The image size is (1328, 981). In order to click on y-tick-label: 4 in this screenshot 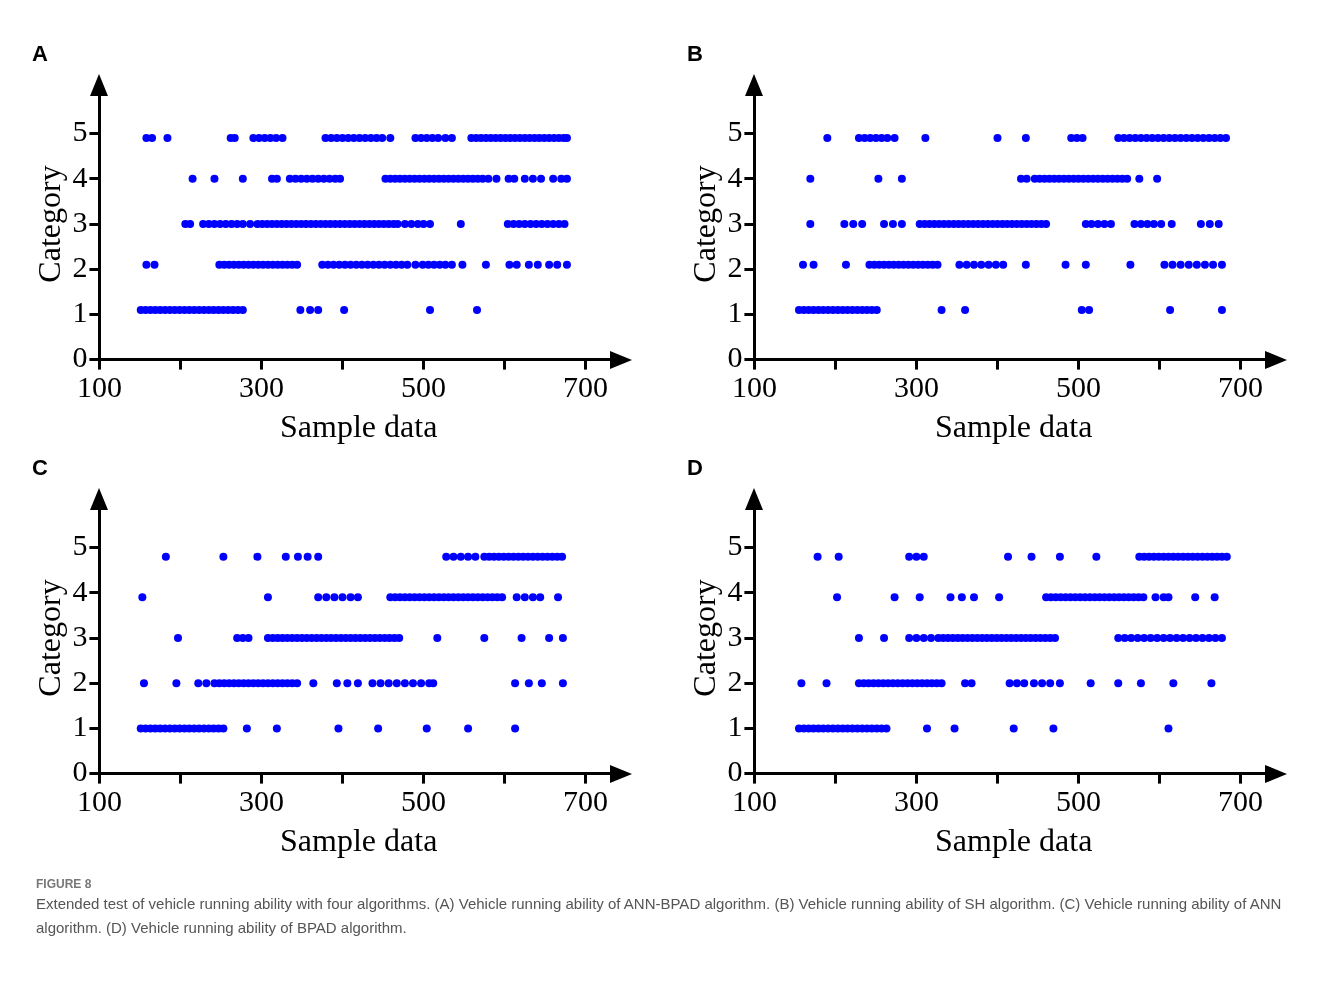, I will do `click(80, 590)`.